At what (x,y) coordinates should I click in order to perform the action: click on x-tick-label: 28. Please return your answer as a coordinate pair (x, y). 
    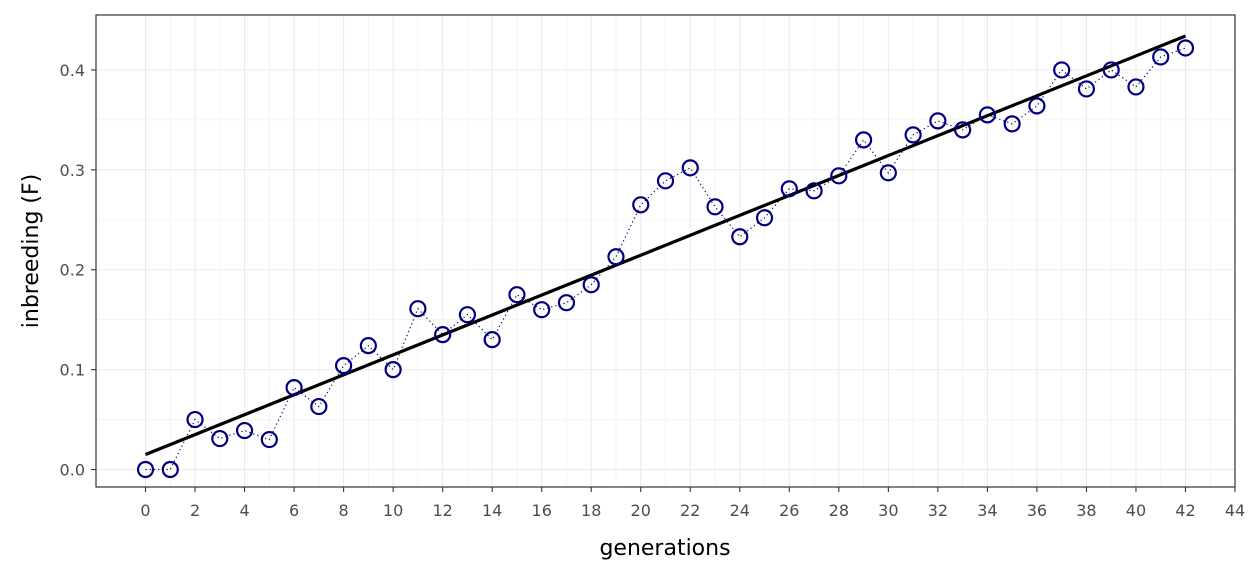
    Looking at the image, I should click on (839, 510).